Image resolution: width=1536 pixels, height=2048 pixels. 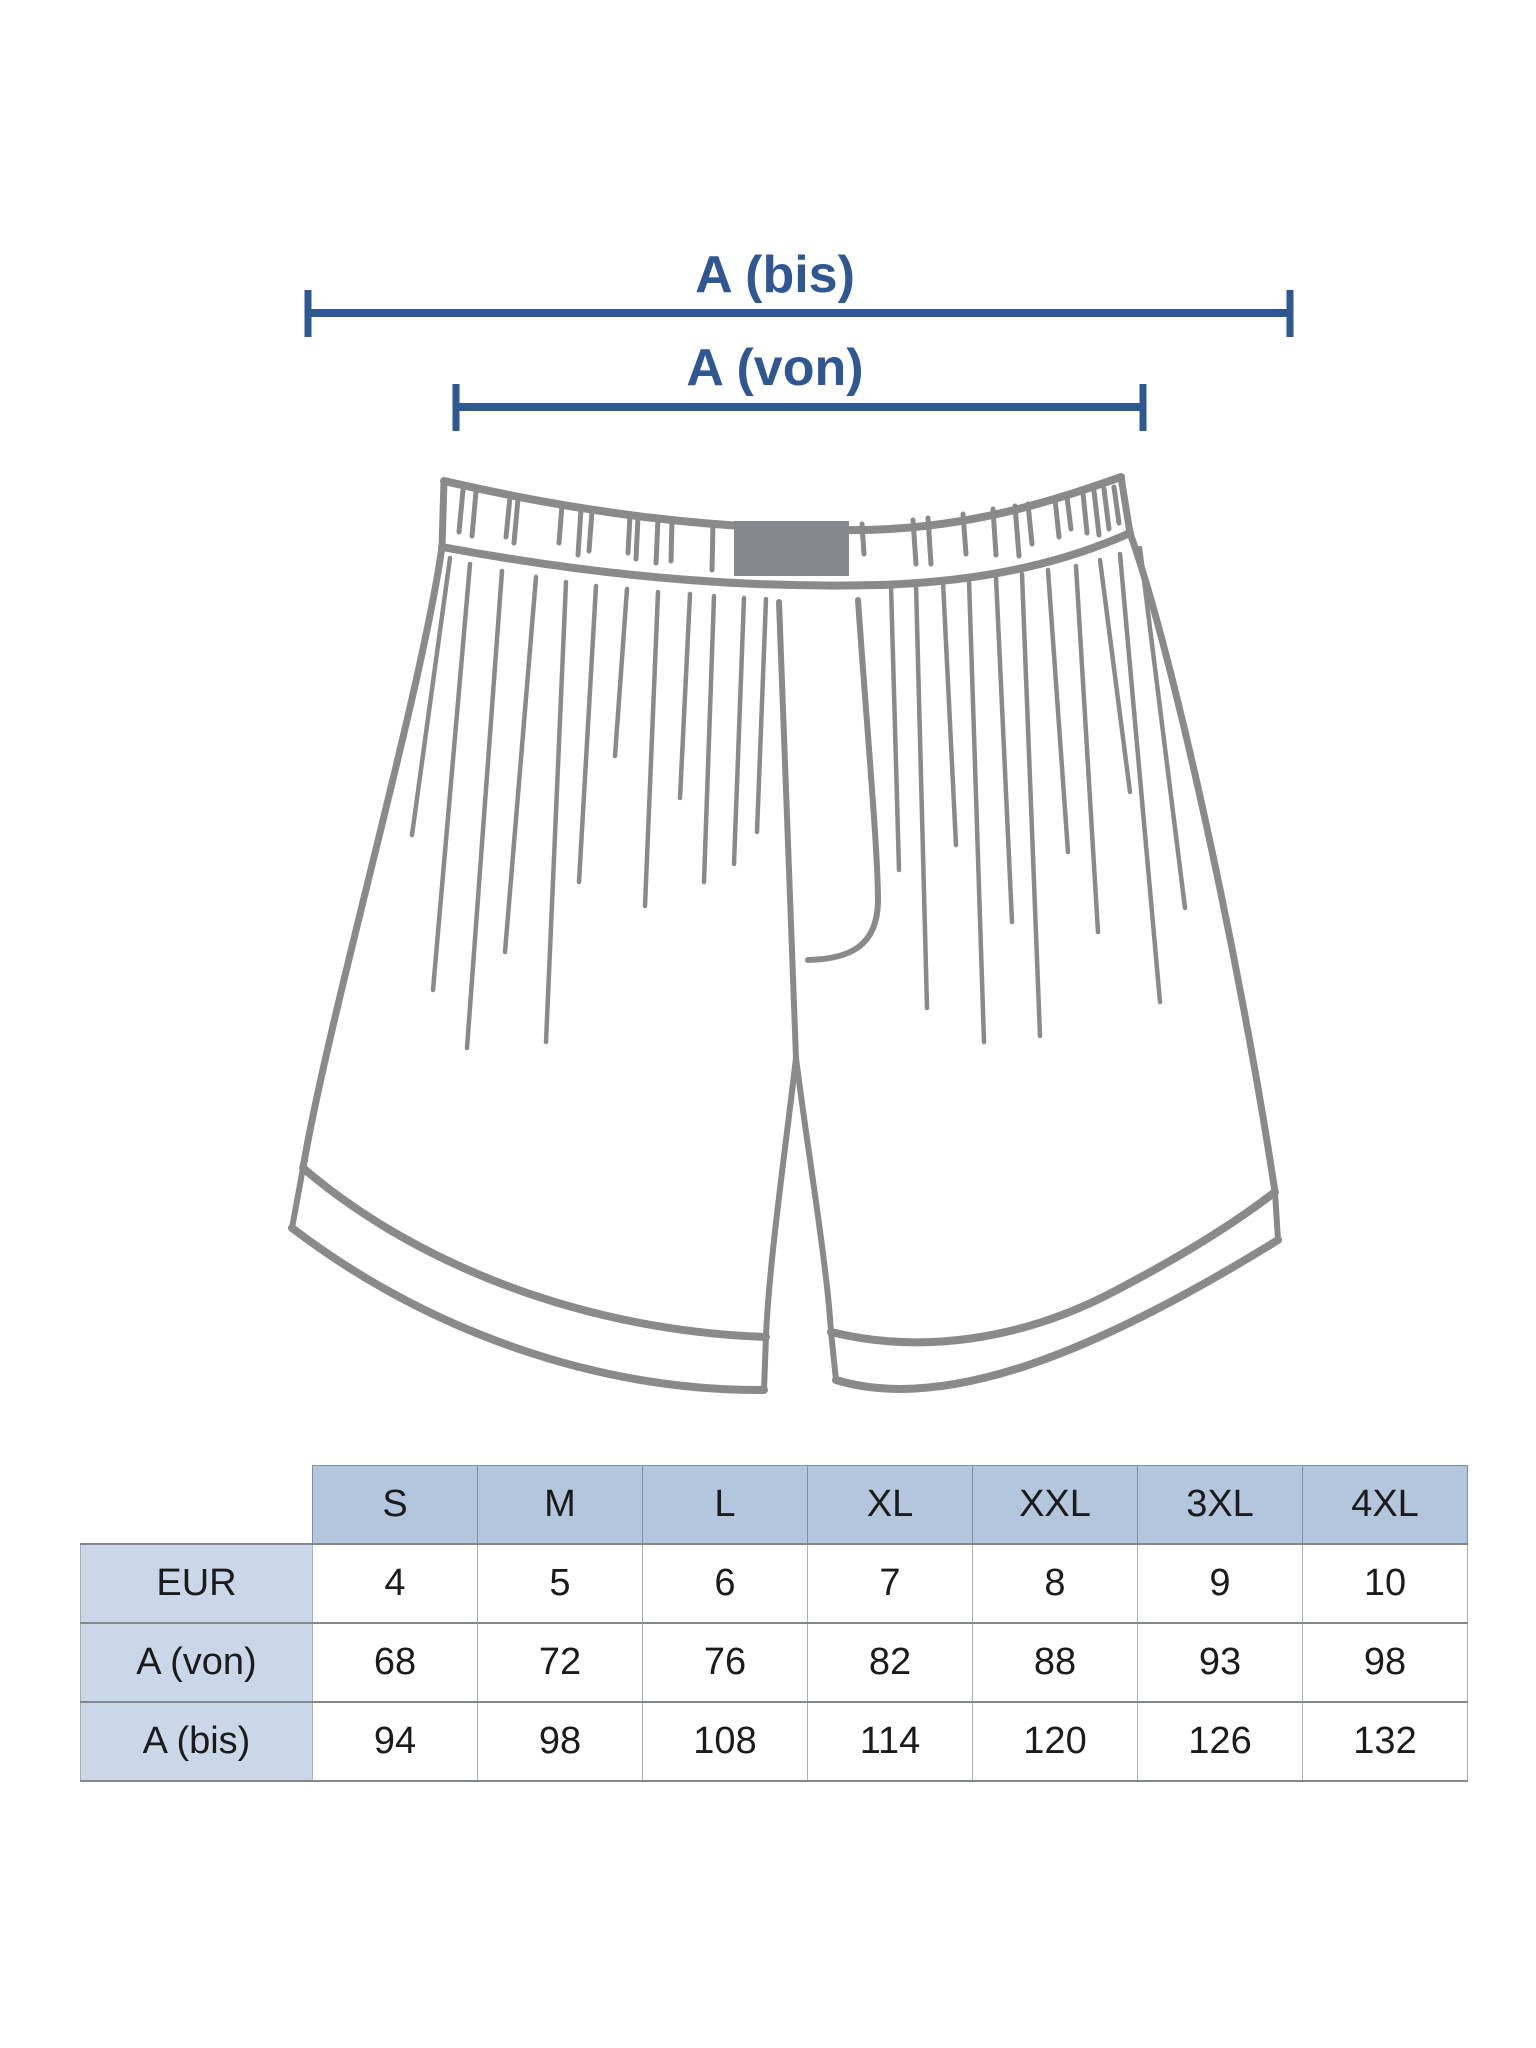 I want to click on leg-split, so click(x=800, y=1224).